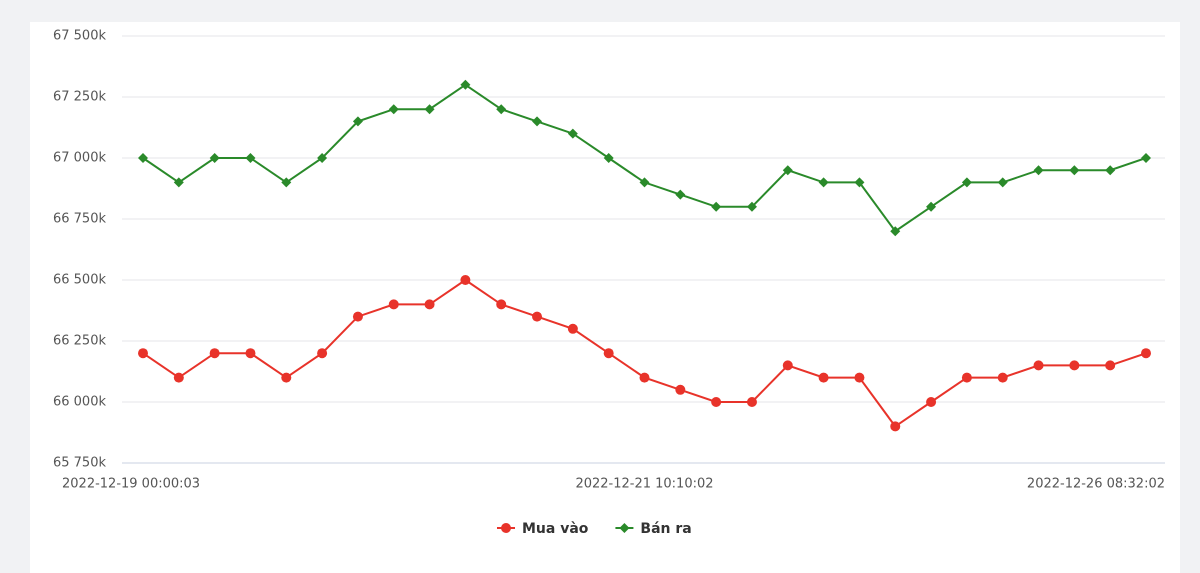  Describe the element at coordinates (131, 484) in the screenshot. I see `x-tick-label: 2022-12-19 00:00:03` at that location.